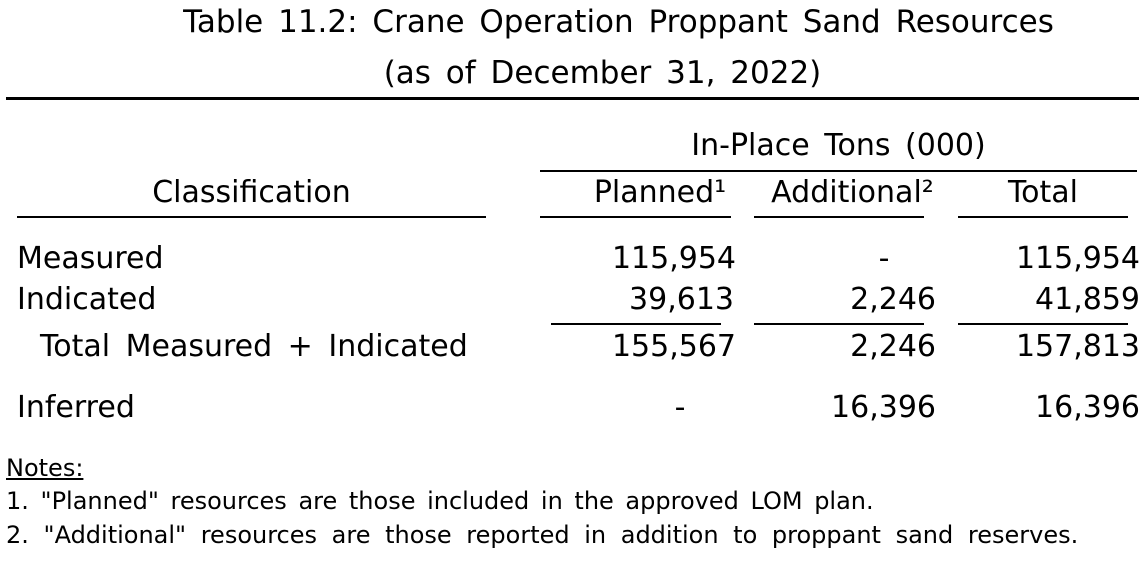 Image resolution: width=1145 pixels, height=575 pixels. What do you see at coordinates (838, 171) in the screenshot?
I see `group-header-rule` at bounding box center [838, 171].